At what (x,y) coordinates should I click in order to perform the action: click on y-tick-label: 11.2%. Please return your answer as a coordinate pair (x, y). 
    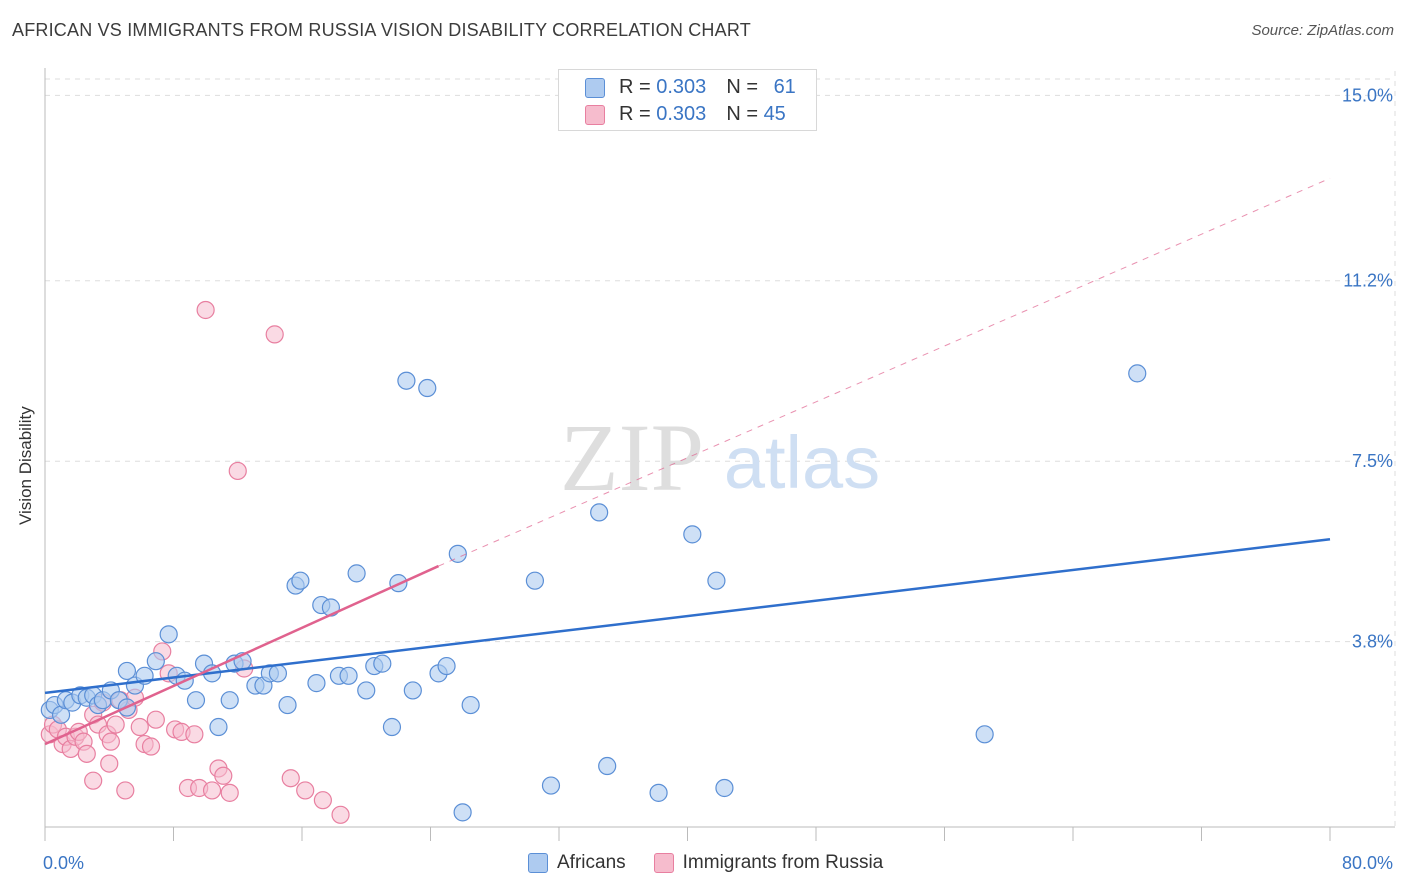
    Looking at the image, I should click on (1368, 281).